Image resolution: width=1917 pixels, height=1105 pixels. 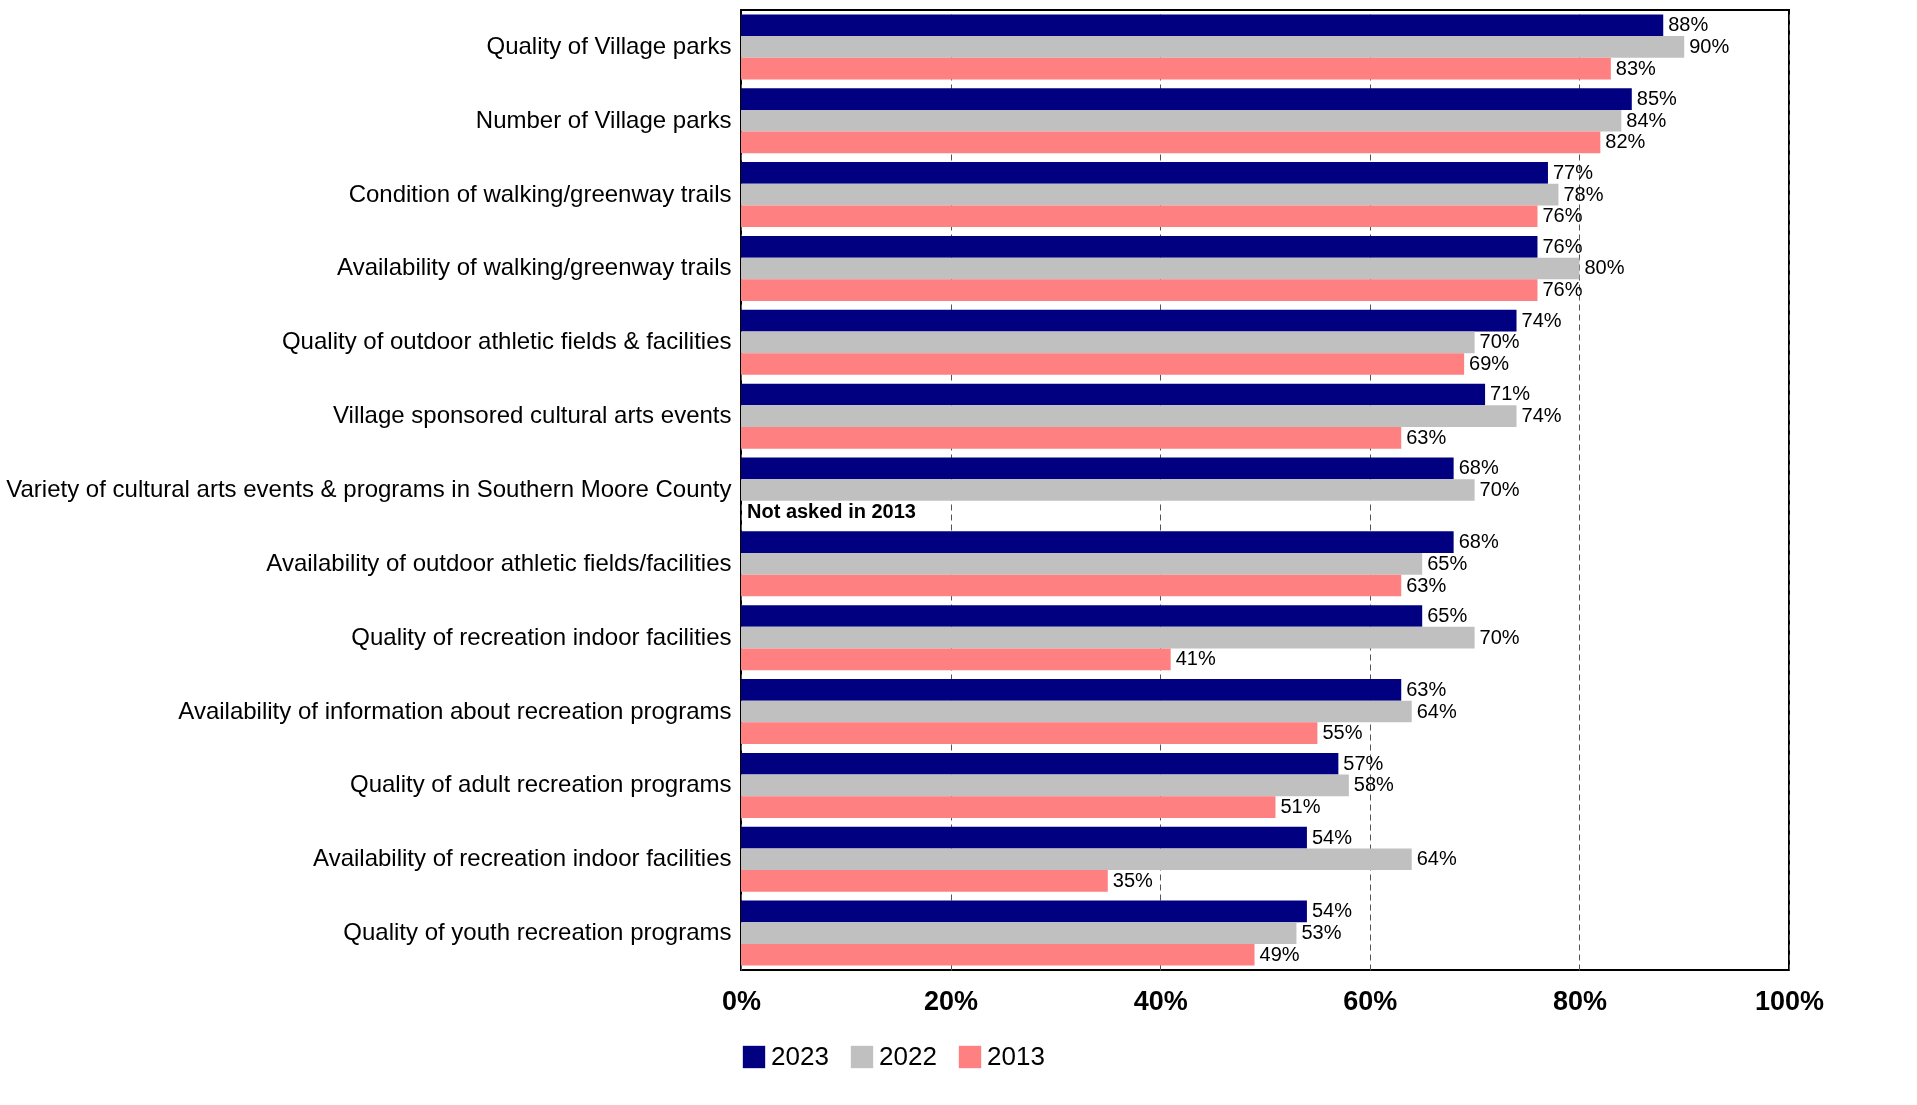 I want to click on legend-label: 2013, so click(x=1016, y=1056).